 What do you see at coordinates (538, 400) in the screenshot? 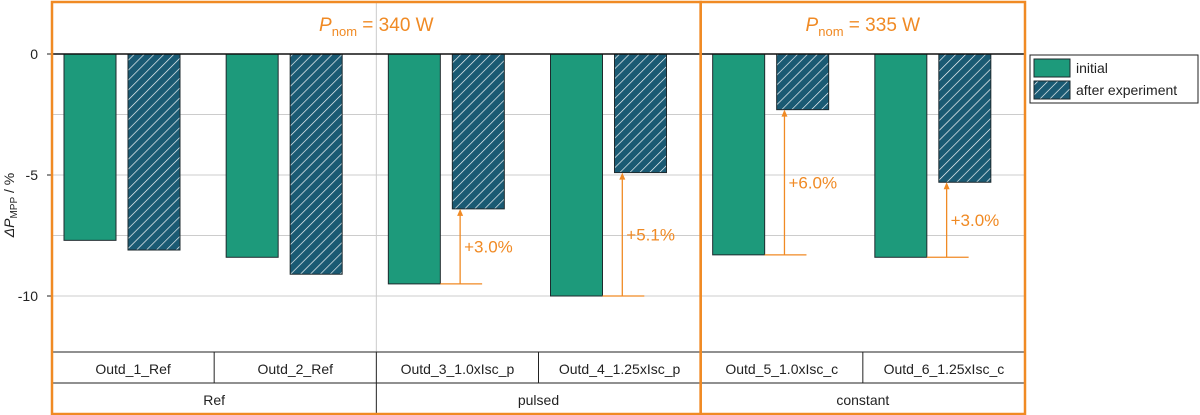
I see `group-label: pulsed` at bounding box center [538, 400].